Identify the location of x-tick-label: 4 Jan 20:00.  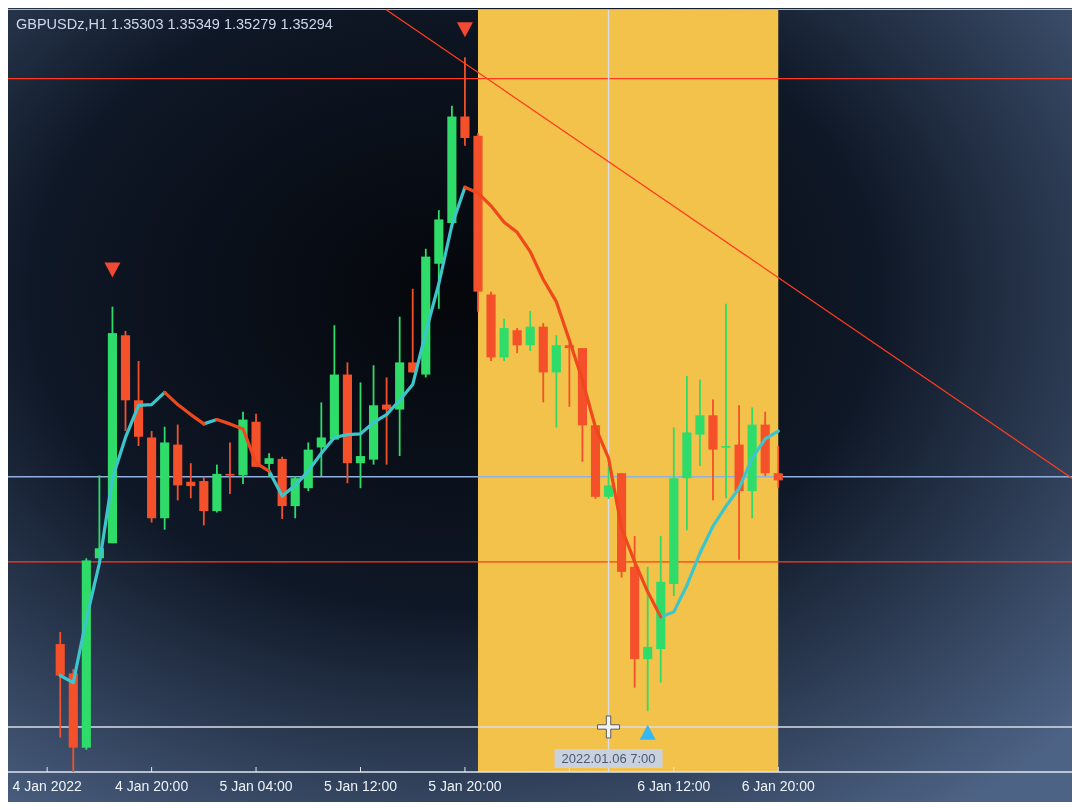
(152, 786).